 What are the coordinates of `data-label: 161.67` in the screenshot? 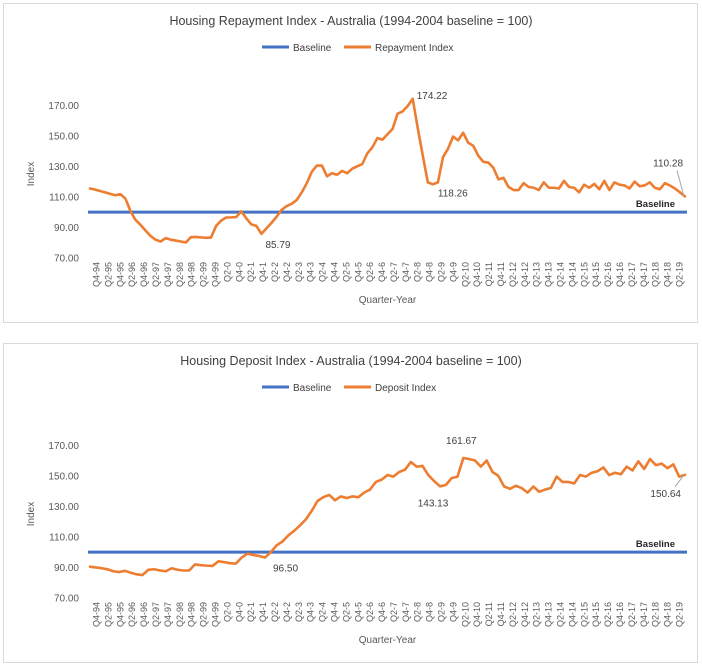 It's located at (461, 441).